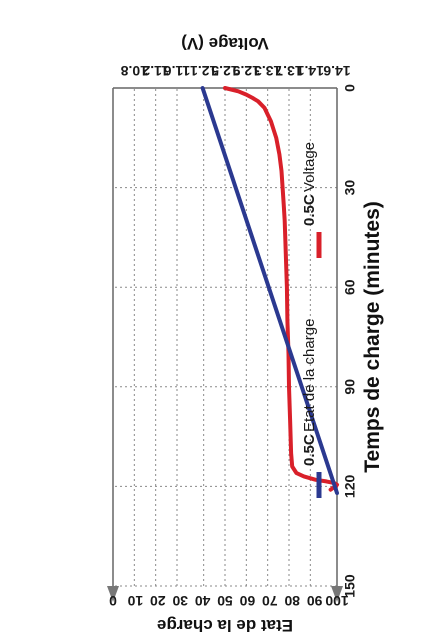 This screenshot has height=636, width=421. I want to click on y-left-tick-label-8: 14.1, so click(309, 71).